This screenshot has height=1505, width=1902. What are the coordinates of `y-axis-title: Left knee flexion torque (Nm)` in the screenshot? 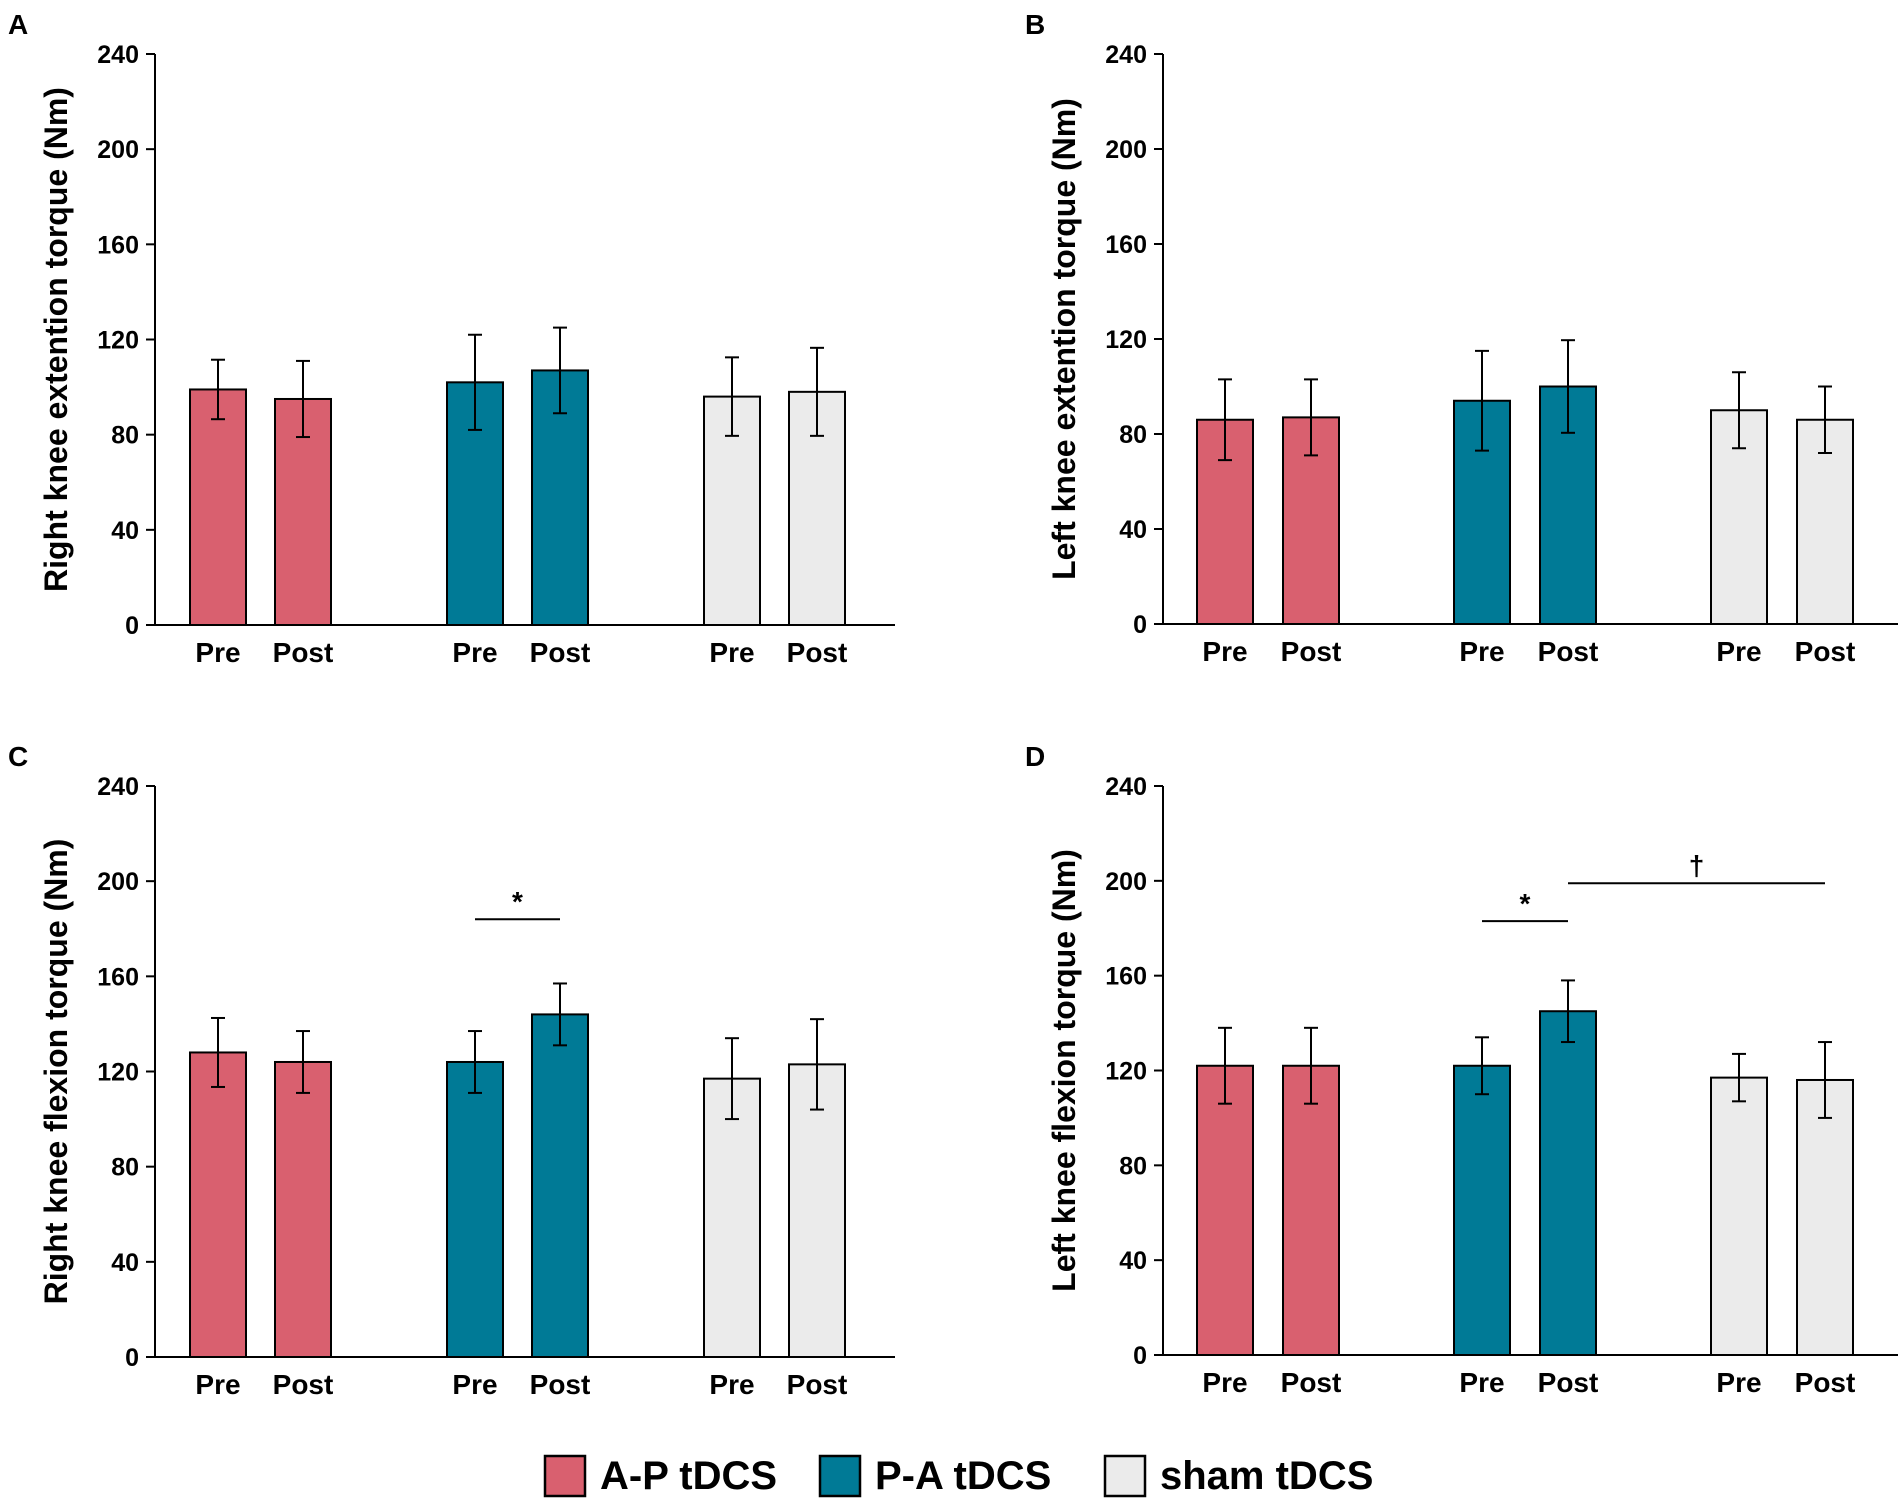 It's located at (1064, 1070).